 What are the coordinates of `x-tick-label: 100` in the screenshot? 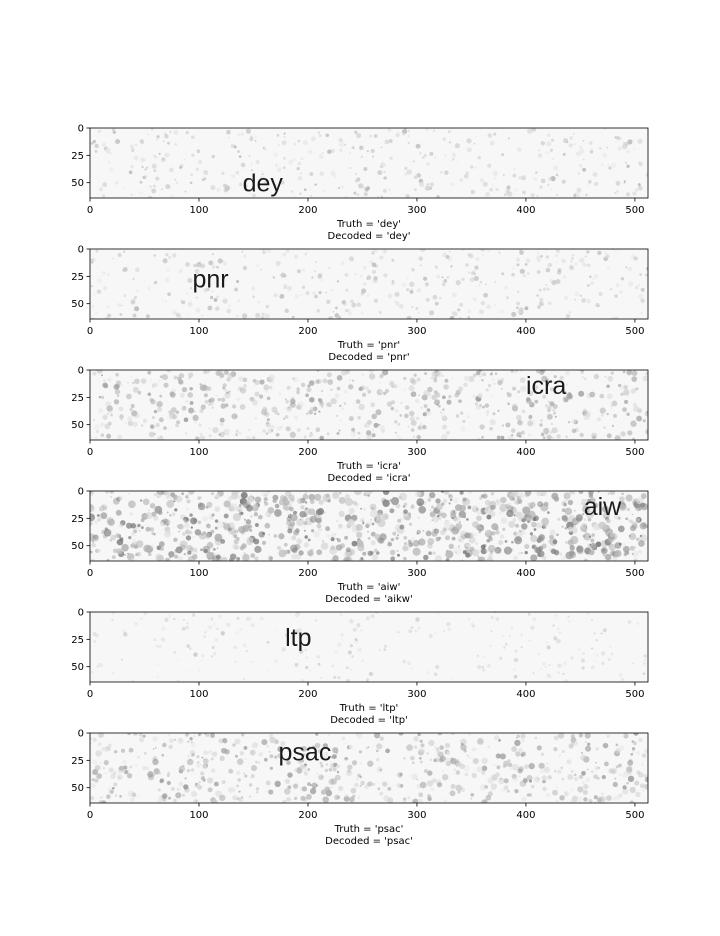 It's located at (198, 452).